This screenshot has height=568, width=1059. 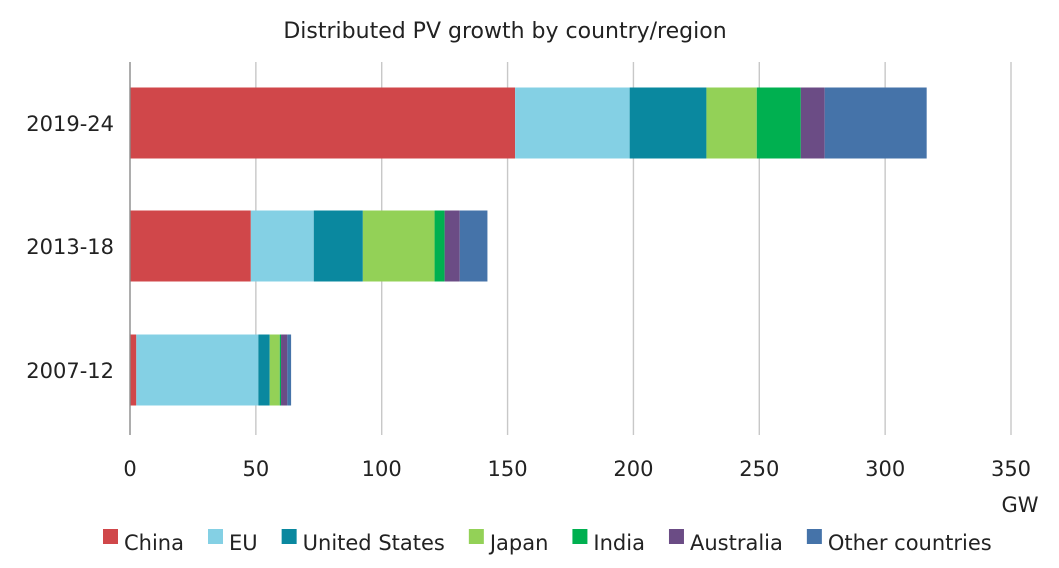 I want to click on legend-item: Australia, so click(x=725, y=542).